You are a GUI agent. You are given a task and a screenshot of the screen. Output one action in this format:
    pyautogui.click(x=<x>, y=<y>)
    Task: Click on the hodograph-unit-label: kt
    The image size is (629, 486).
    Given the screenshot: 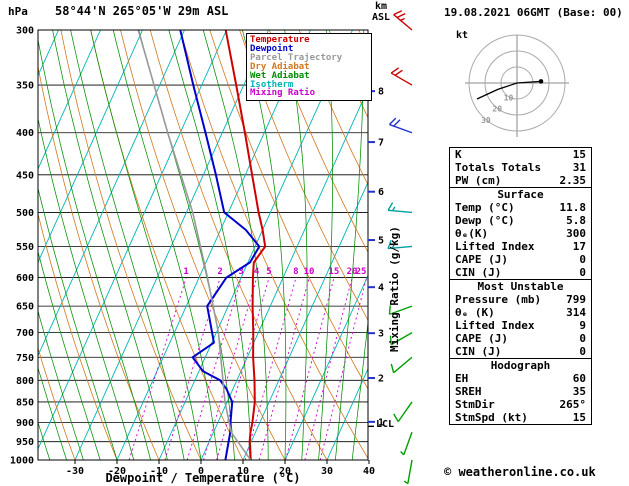 What is the action you would take?
    pyautogui.click(x=462, y=35)
    